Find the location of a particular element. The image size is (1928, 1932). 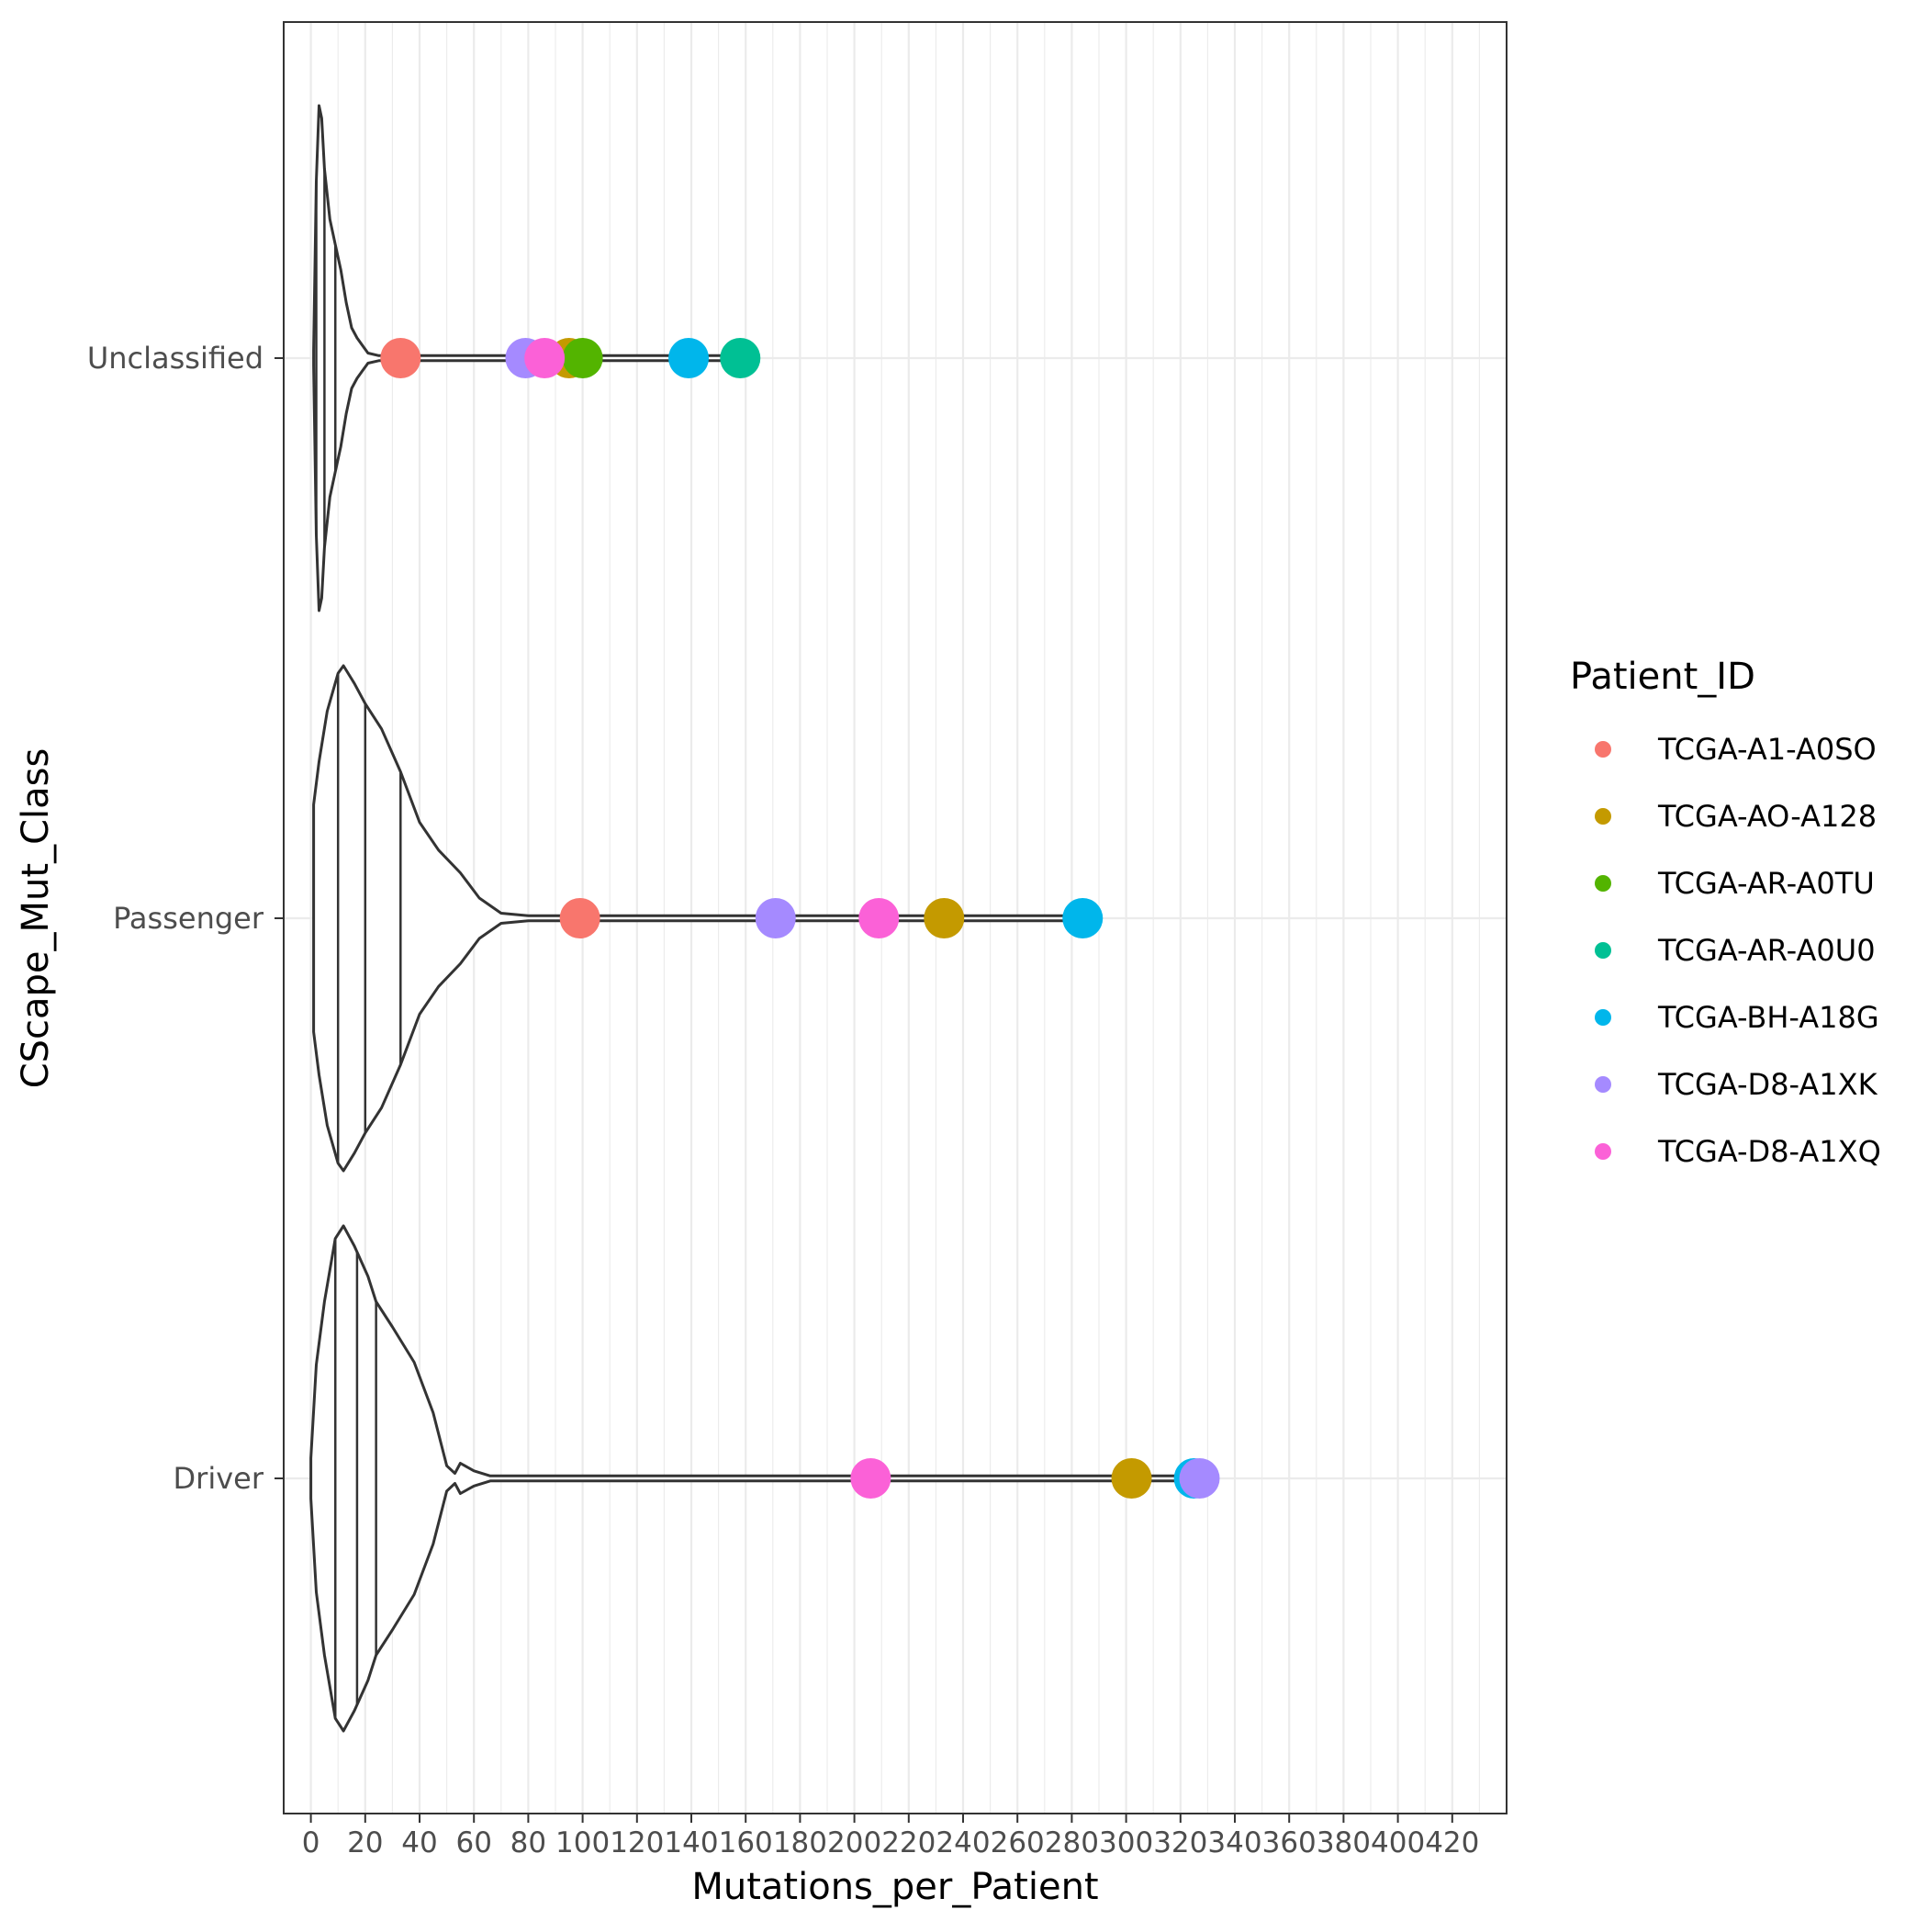

legend-label: TCGA-AR-A0U0 is located at coordinates (1766, 951).